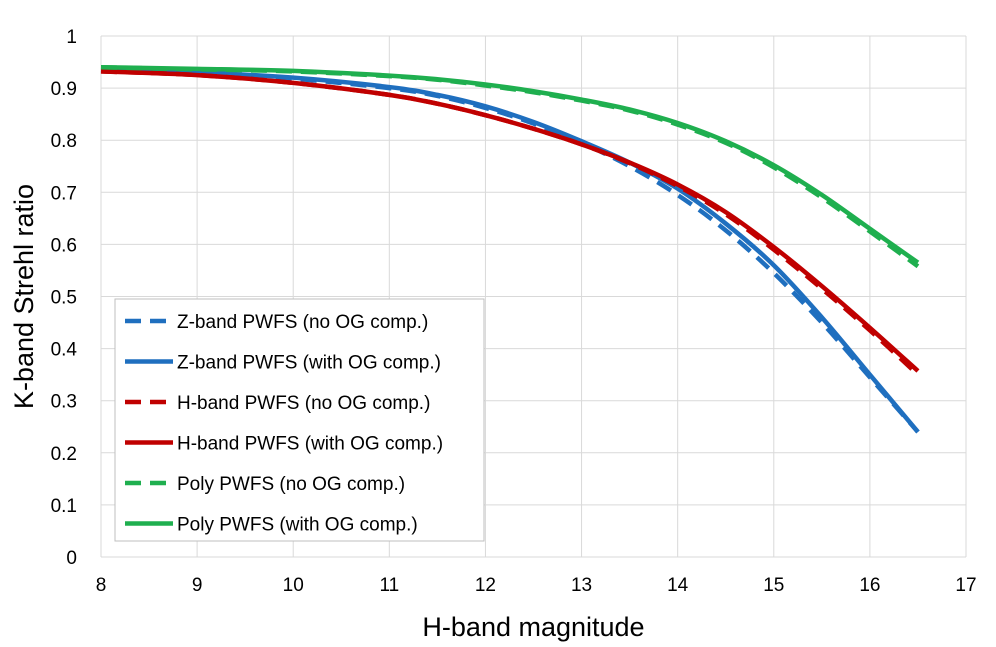 The width and height of the screenshot is (996, 647). What do you see at coordinates (297, 525) in the screenshot?
I see `legend-label-6: Poly PWFS (with OG comp.)` at bounding box center [297, 525].